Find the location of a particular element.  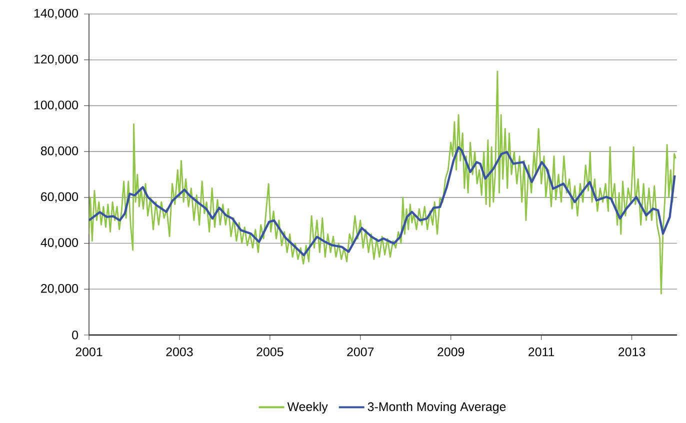

y-tick-label: 40,000 is located at coordinates (59, 243).